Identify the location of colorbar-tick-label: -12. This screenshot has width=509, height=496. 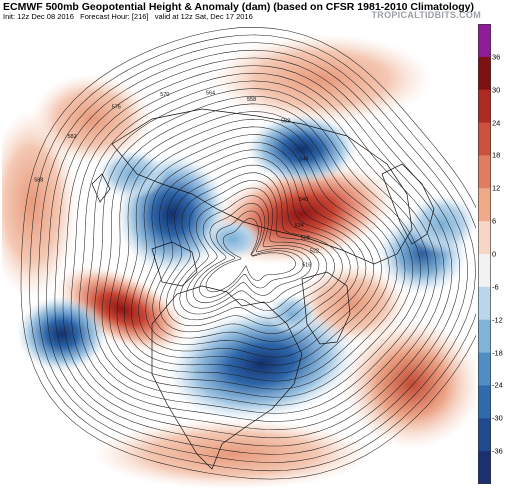
(497, 320).